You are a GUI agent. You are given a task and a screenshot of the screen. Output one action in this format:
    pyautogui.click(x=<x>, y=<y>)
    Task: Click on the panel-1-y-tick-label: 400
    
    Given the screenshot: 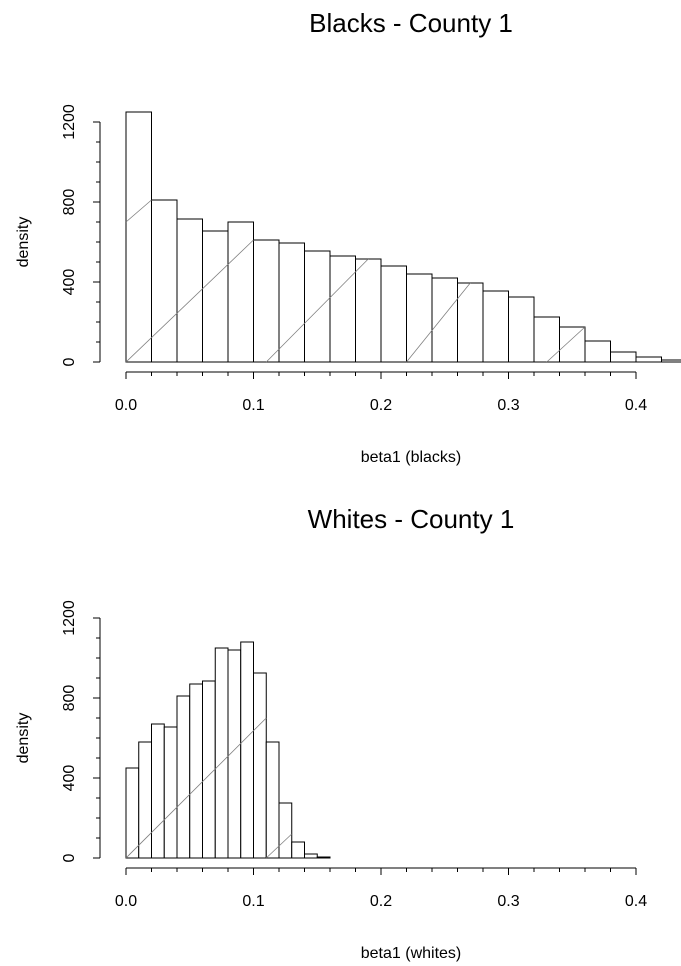 What is the action you would take?
    pyautogui.click(x=69, y=282)
    